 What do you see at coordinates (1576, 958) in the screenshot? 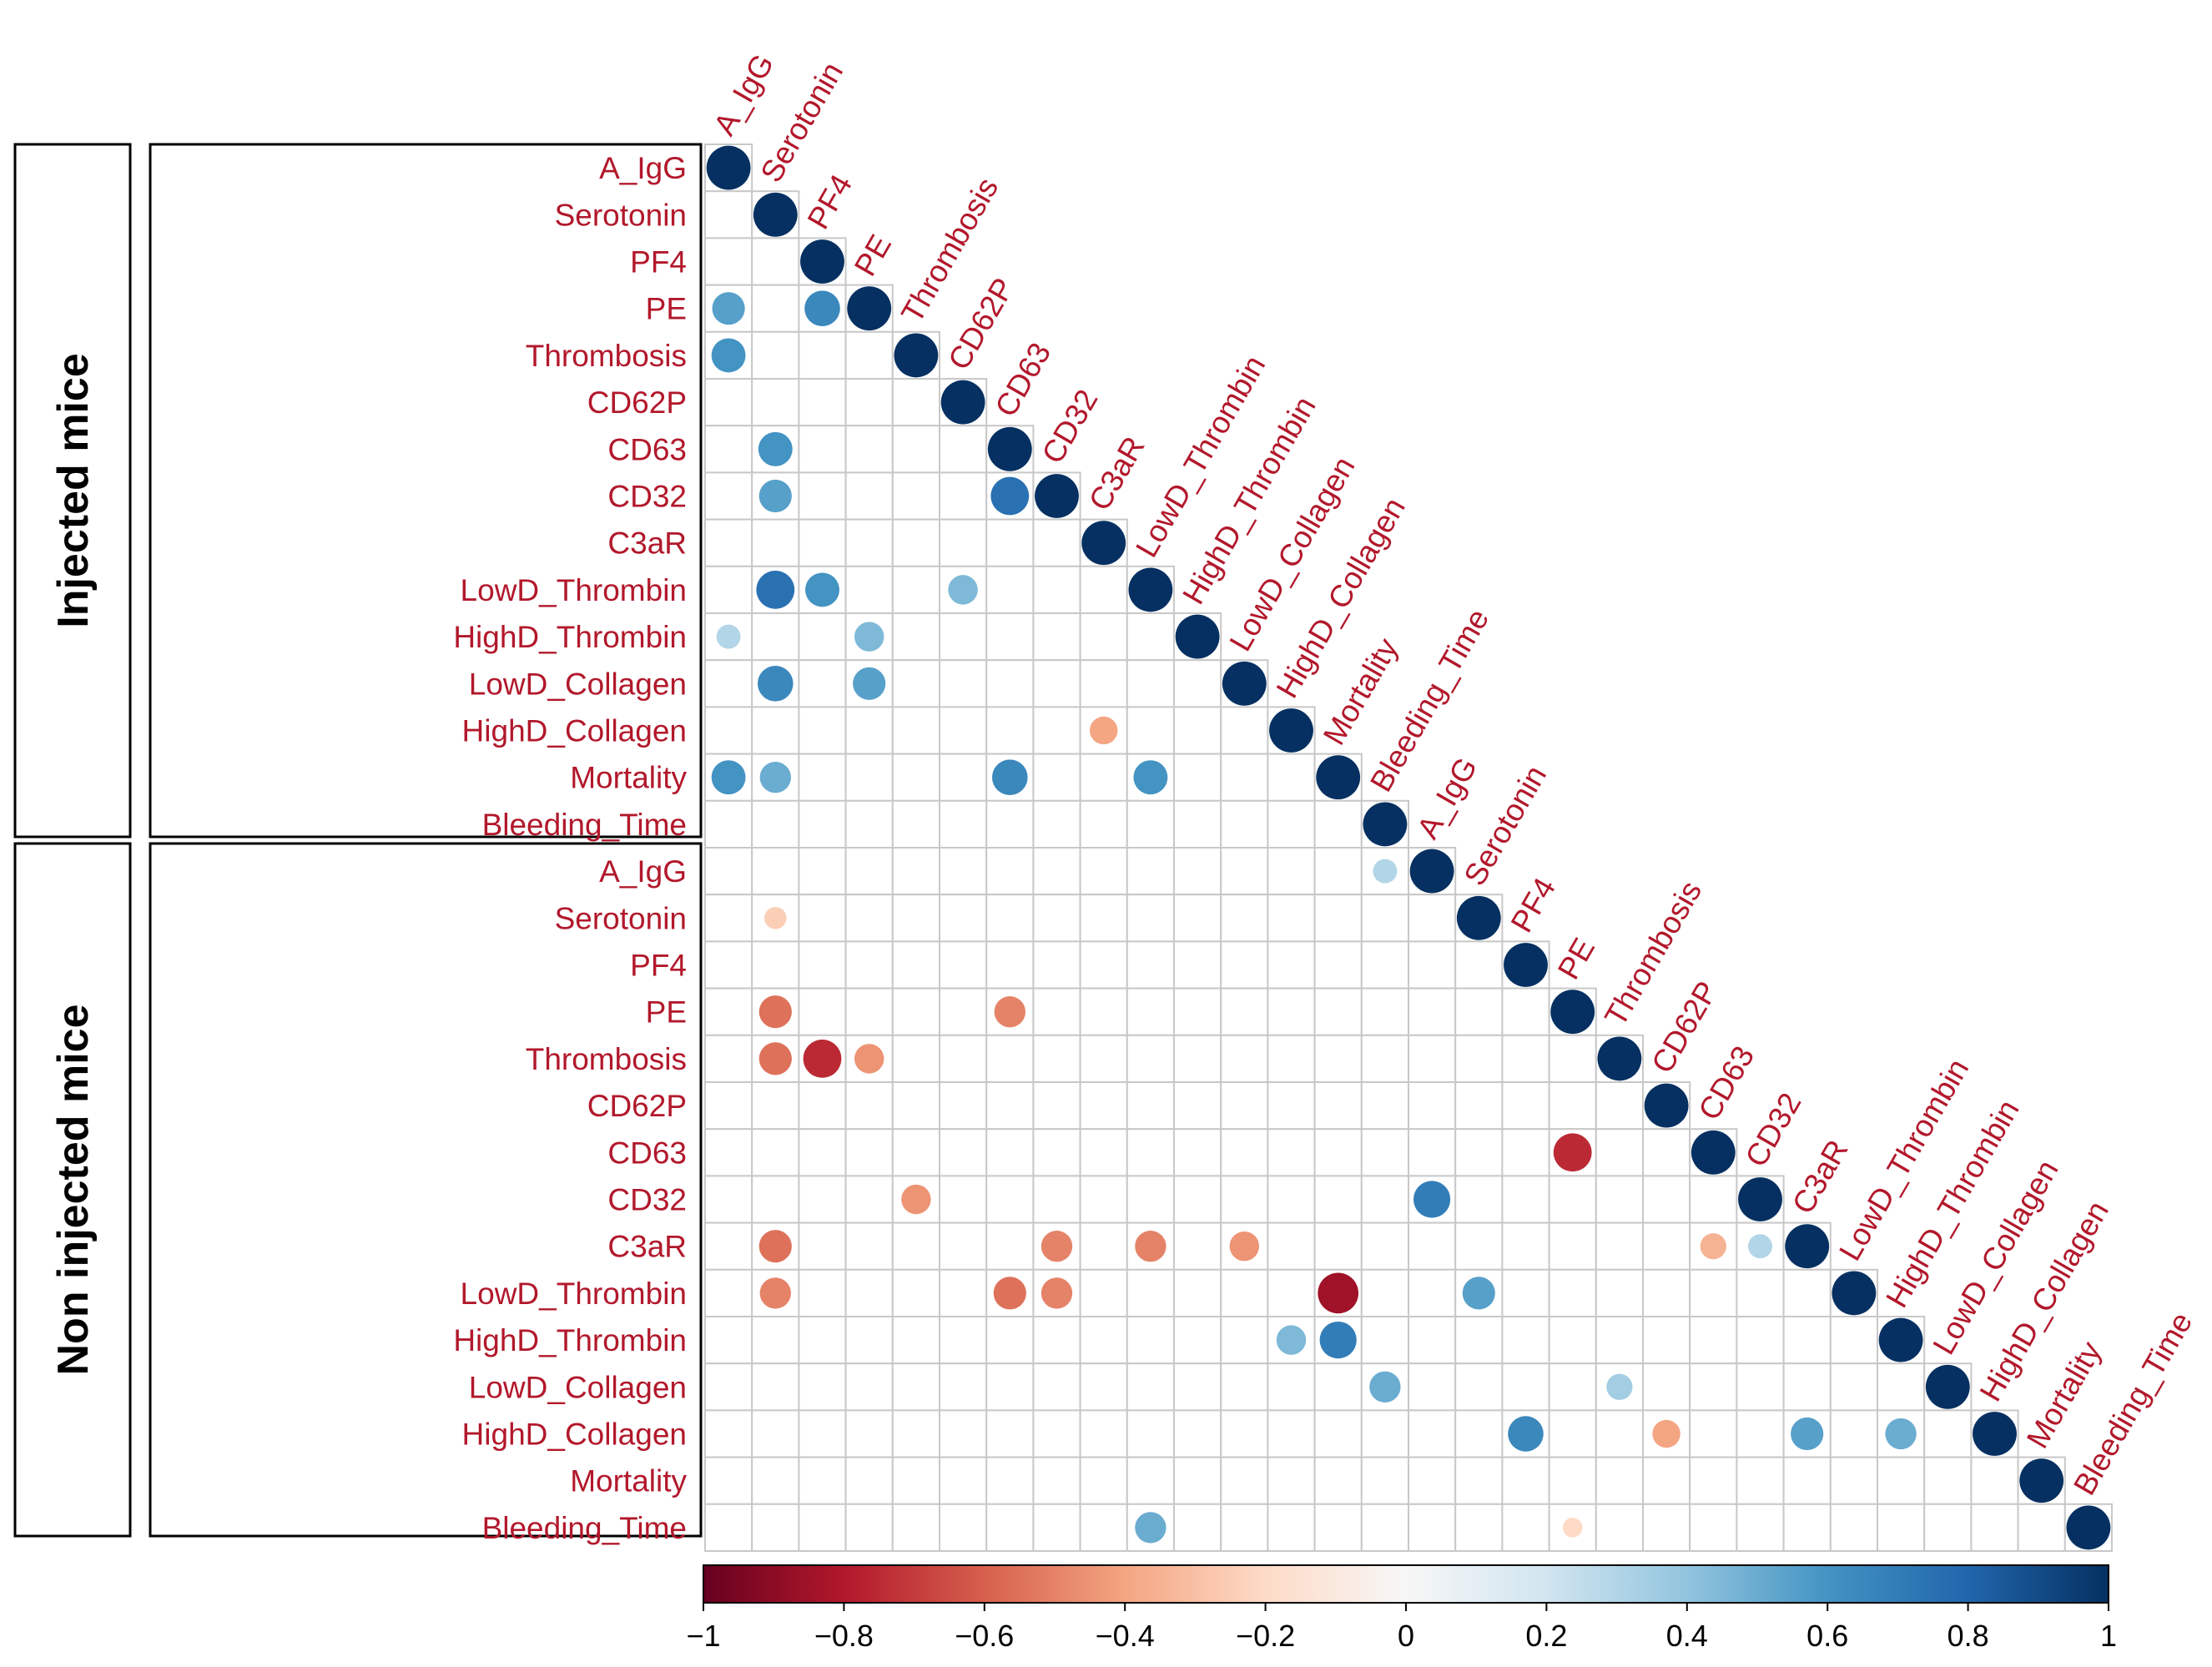
I see `column-label: PE` at bounding box center [1576, 958].